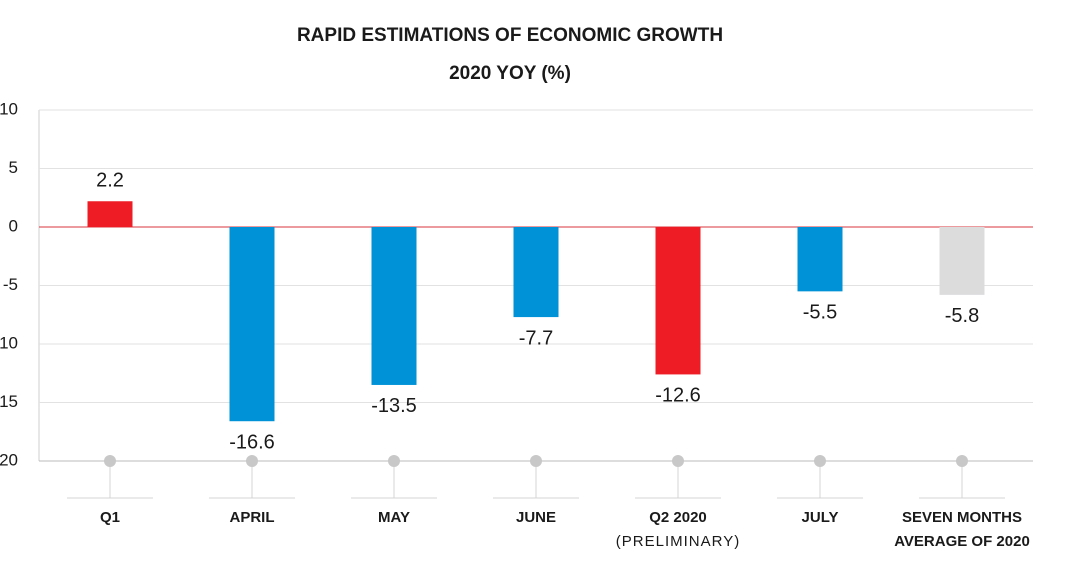  Describe the element at coordinates (252, 443) in the screenshot. I see `value-label: -16.6` at that location.